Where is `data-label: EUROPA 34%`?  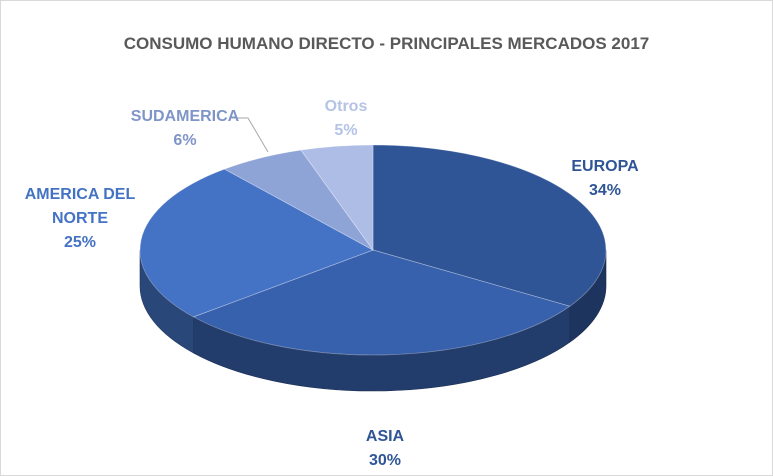 data-label: EUROPA 34% is located at coordinates (604, 179).